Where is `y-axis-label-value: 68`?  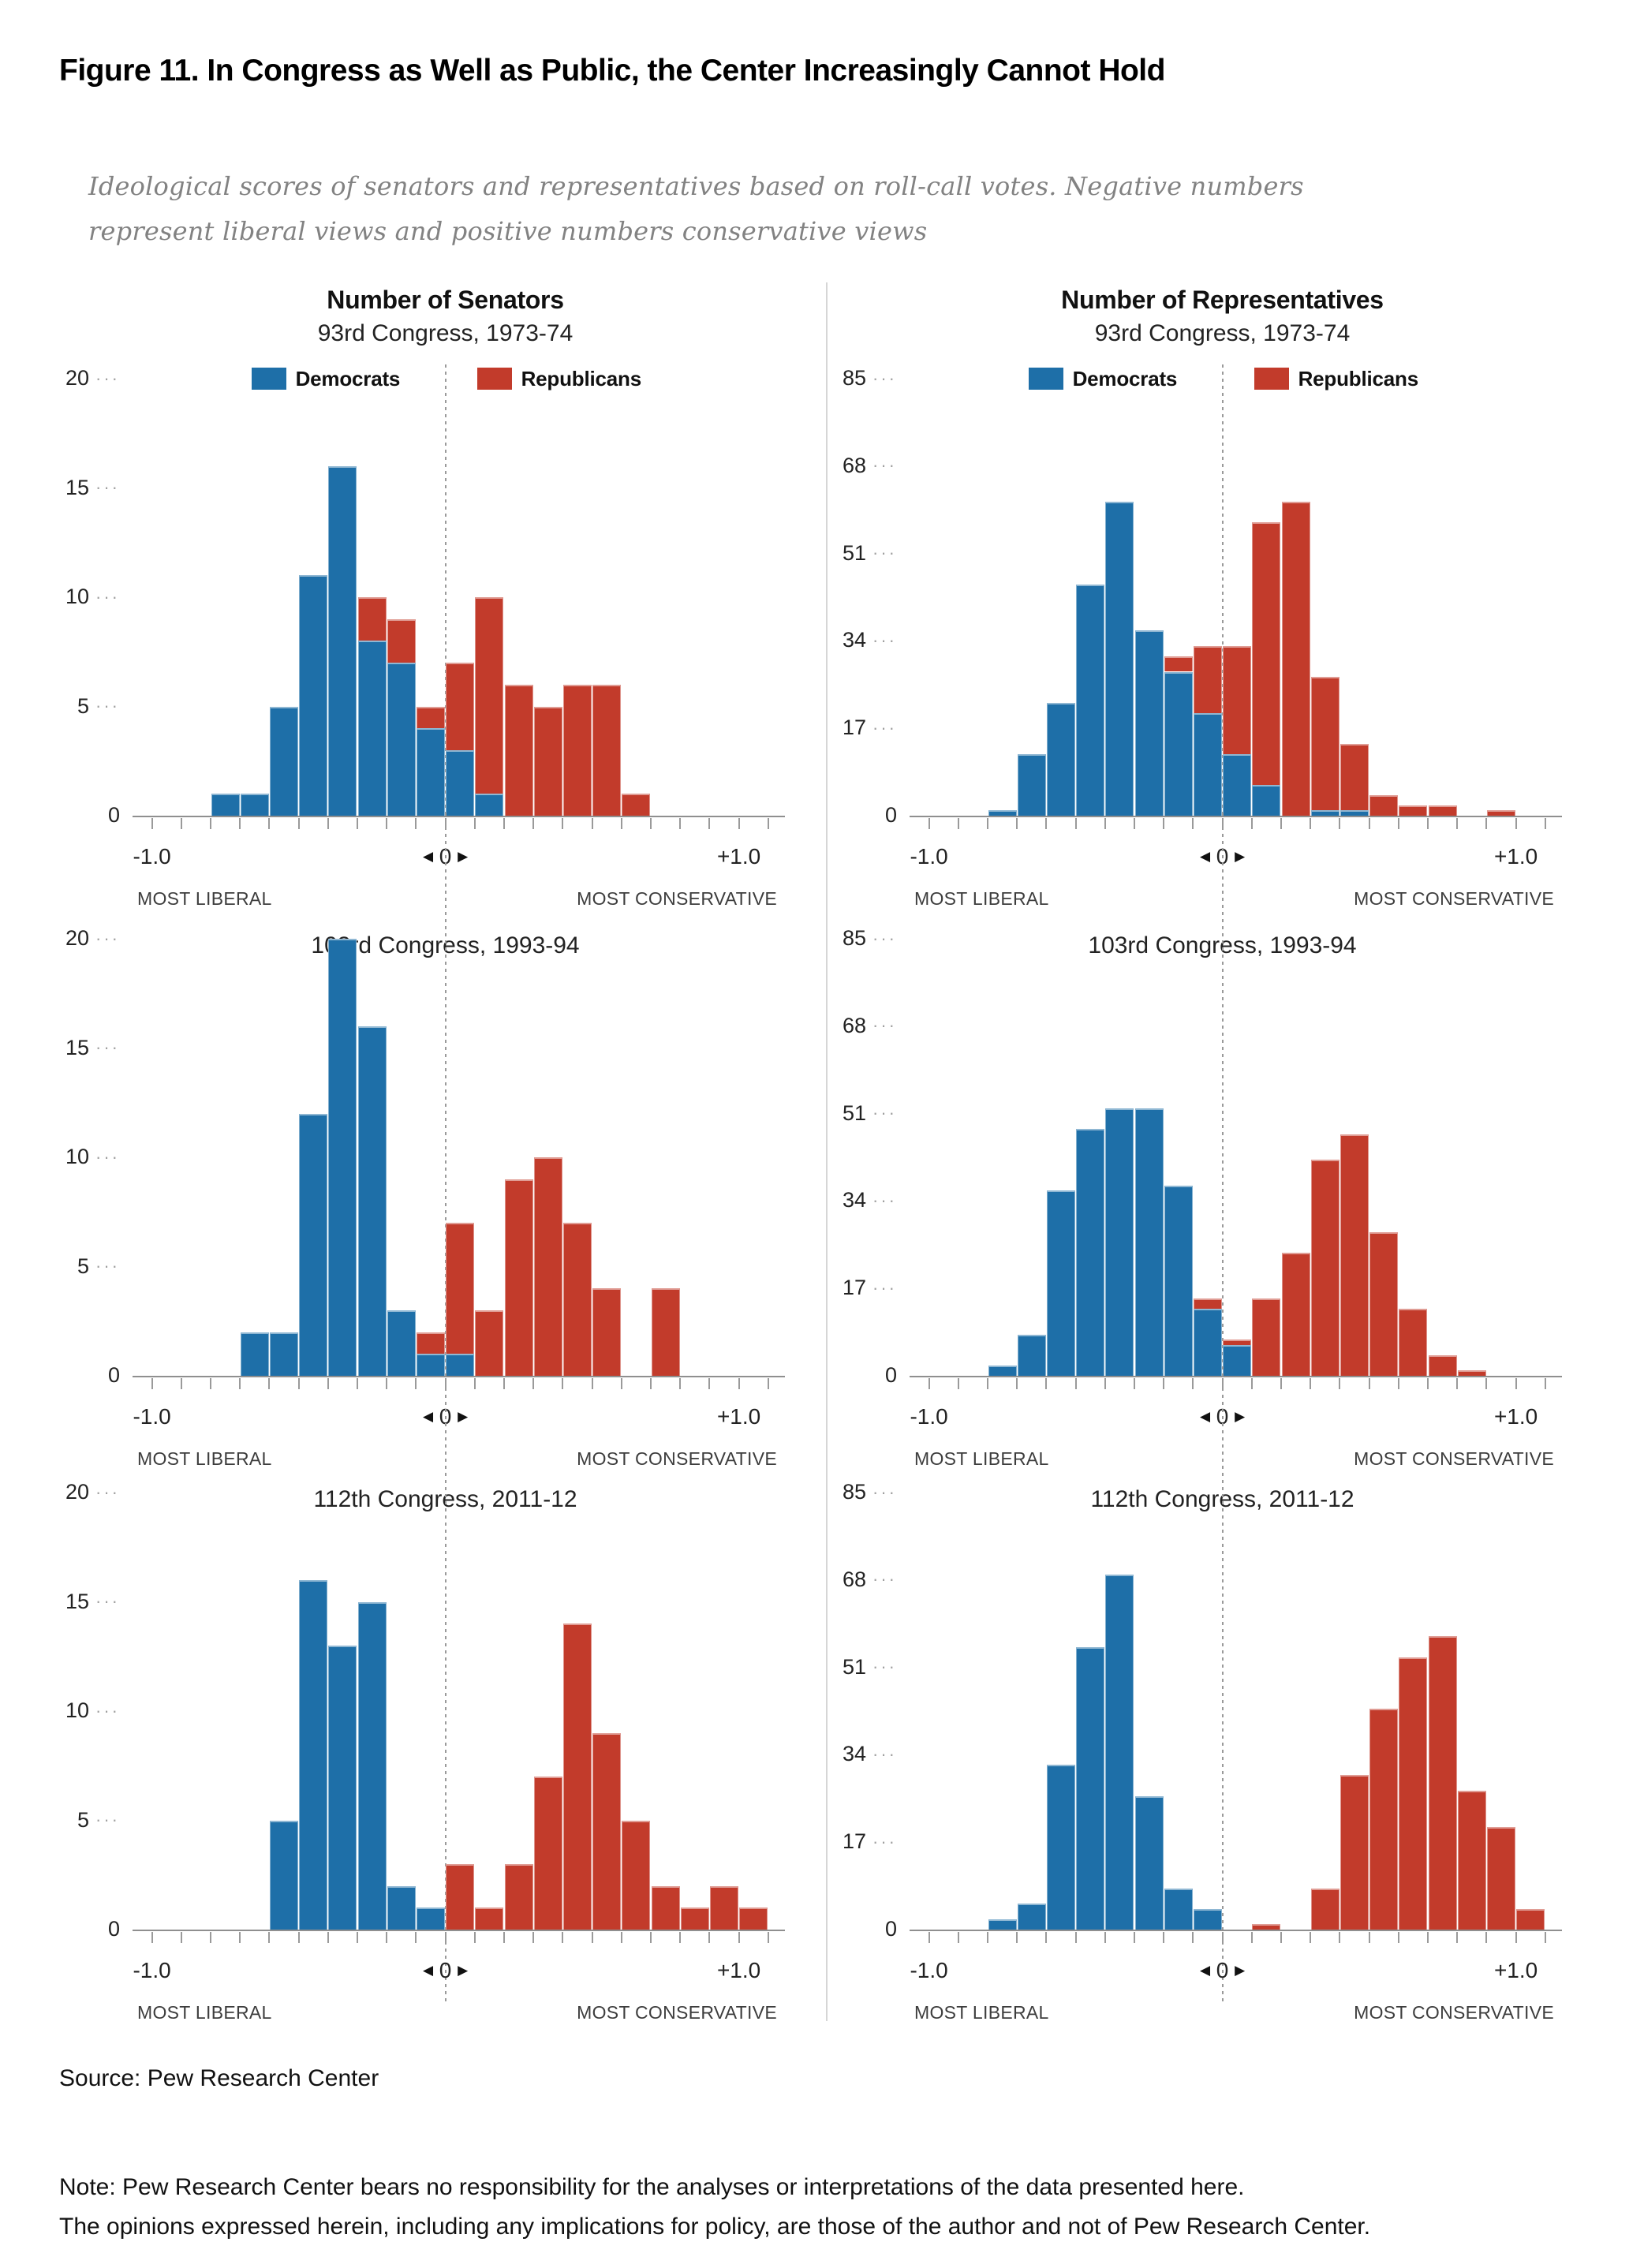 y-axis-label-value: 68 is located at coordinates (854, 465).